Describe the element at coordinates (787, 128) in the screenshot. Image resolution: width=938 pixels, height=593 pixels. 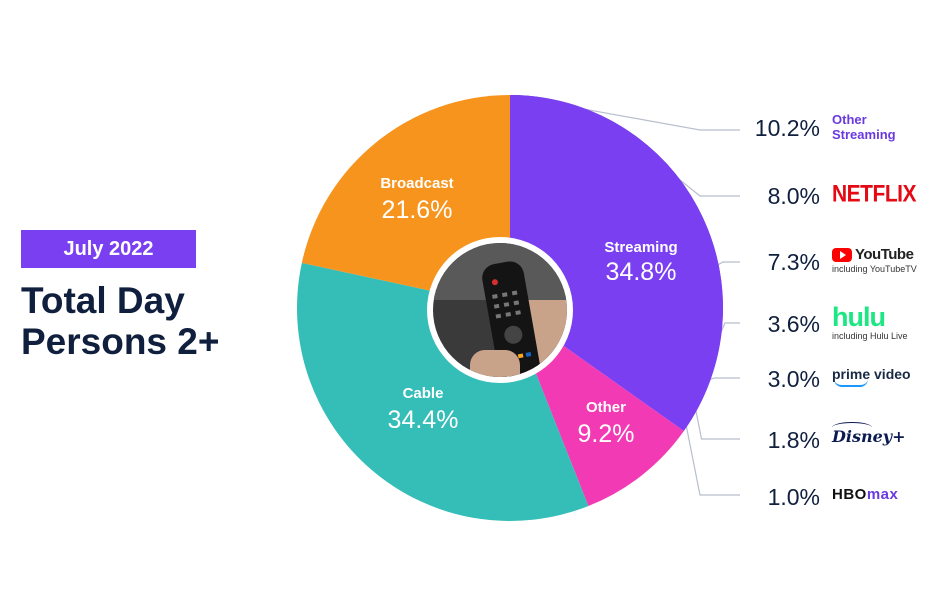
I see `pct-other-streaming: 10.2%` at that location.